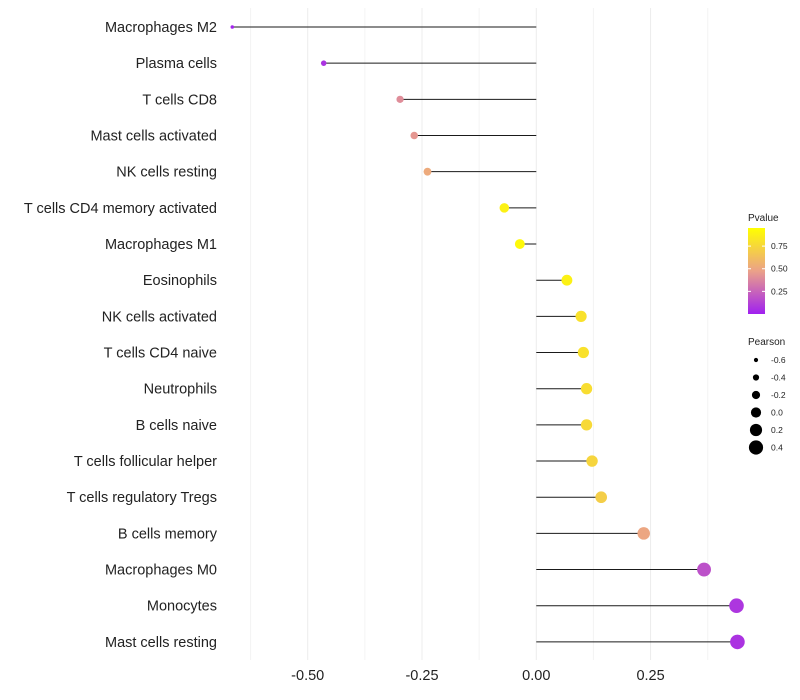 The width and height of the screenshot is (800, 700). Describe the element at coordinates (161, 28) in the screenshot. I see `y-axis-label: Macrophages M2` at that location.